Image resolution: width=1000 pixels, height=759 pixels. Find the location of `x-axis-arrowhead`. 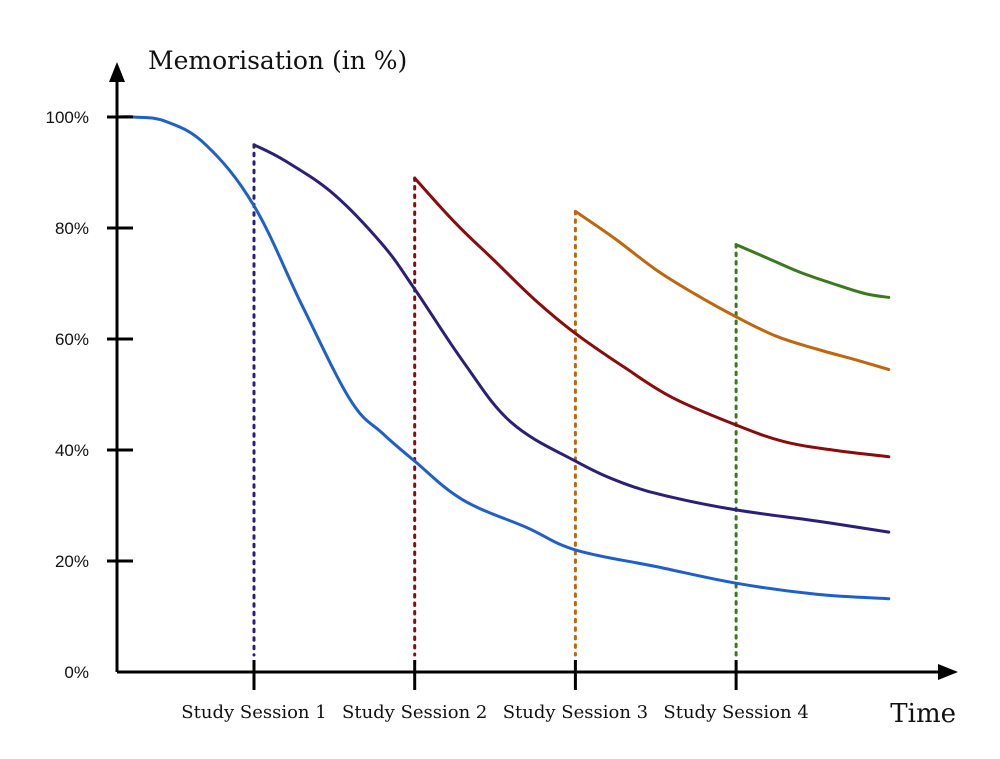

x-axis-arrowhead is located at coordinates (948, 672).